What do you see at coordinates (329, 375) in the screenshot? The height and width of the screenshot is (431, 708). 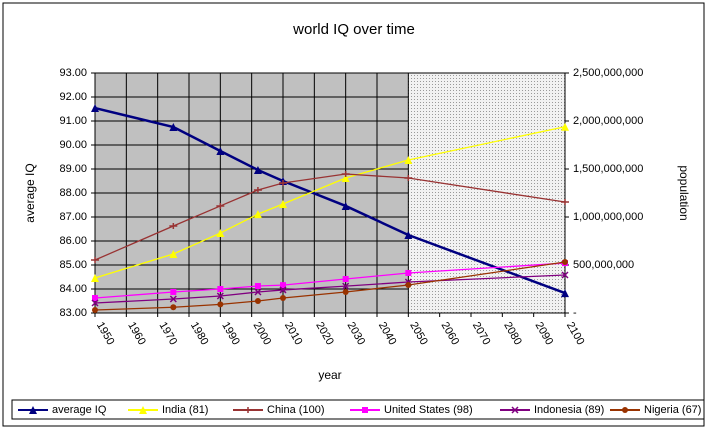 I see `x-axis-title: year` at bounding box center [329, 375].